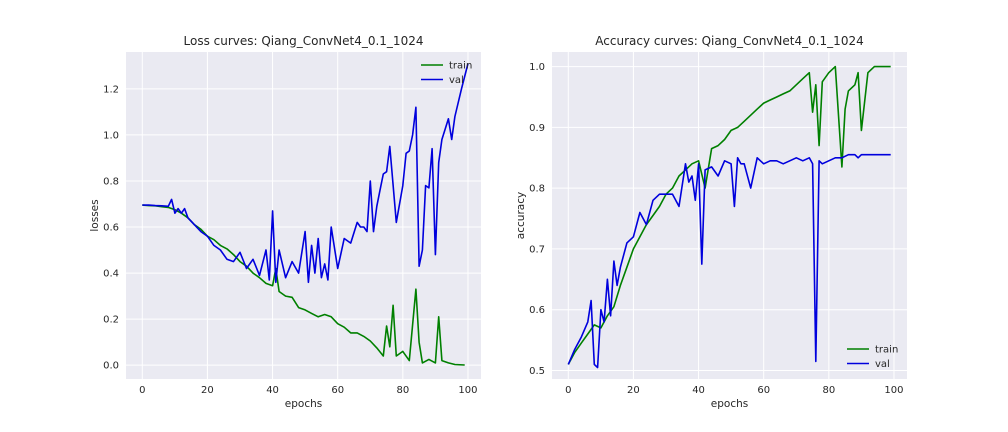 This screenshot has width=1008, height=432. Describe the element at coordinates (537, 67) in the screenshot. I see `accuracy-y-tick-label: 1.0` at that location.